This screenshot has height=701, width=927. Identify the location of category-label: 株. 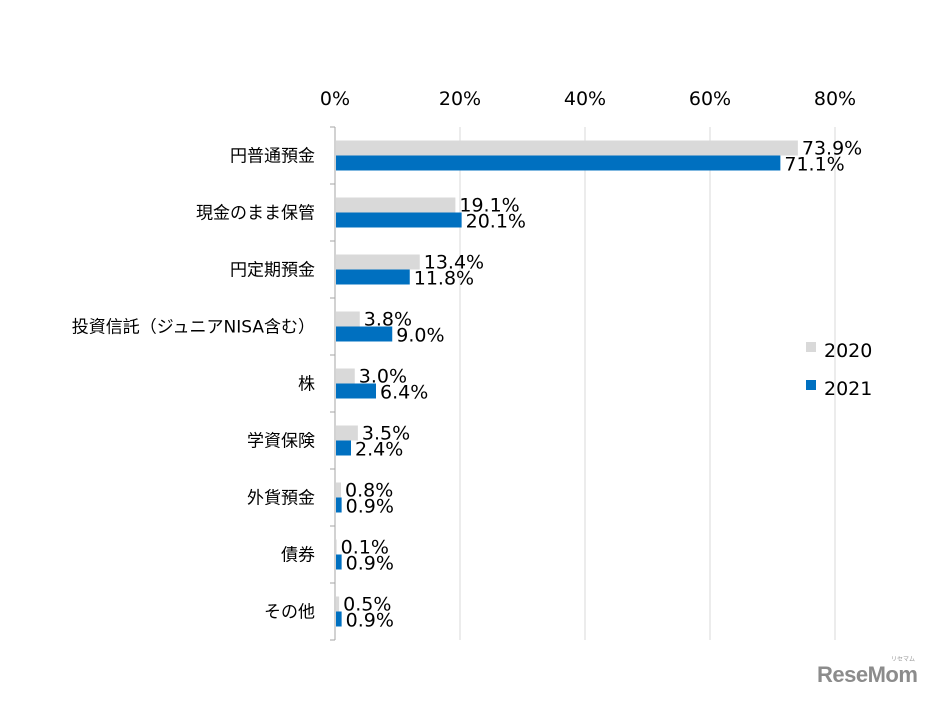
(306, 385).